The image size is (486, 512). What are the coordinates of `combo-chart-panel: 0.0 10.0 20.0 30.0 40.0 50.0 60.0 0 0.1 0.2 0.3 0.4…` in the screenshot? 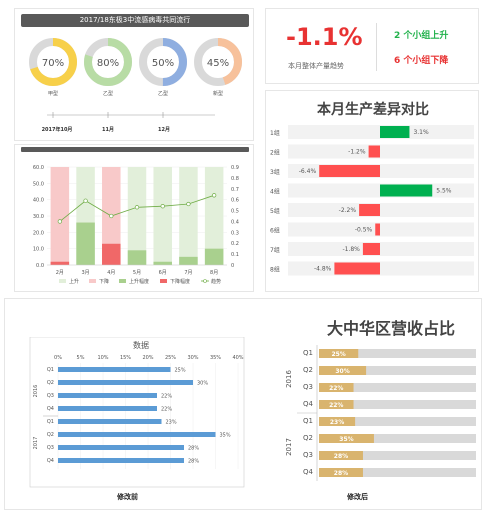 It's located at (134, 218).